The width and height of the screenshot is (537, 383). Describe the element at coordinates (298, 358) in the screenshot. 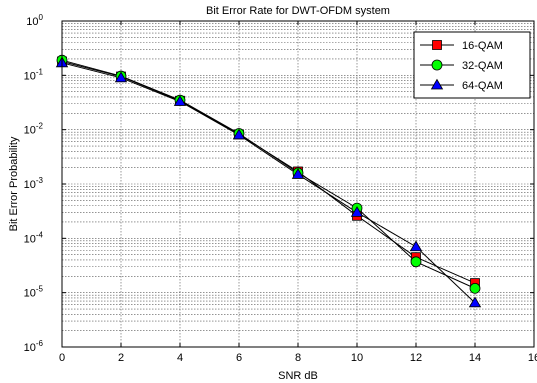

I see `x-tick-label: 8` at that location.